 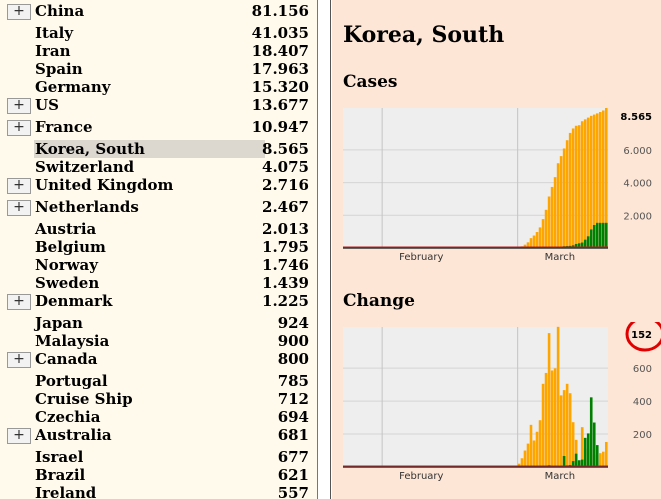 What do you see at coordinates (285, 185) in the screenshot?
I see `country-value: 2.716` at bounding box center [285, 185].